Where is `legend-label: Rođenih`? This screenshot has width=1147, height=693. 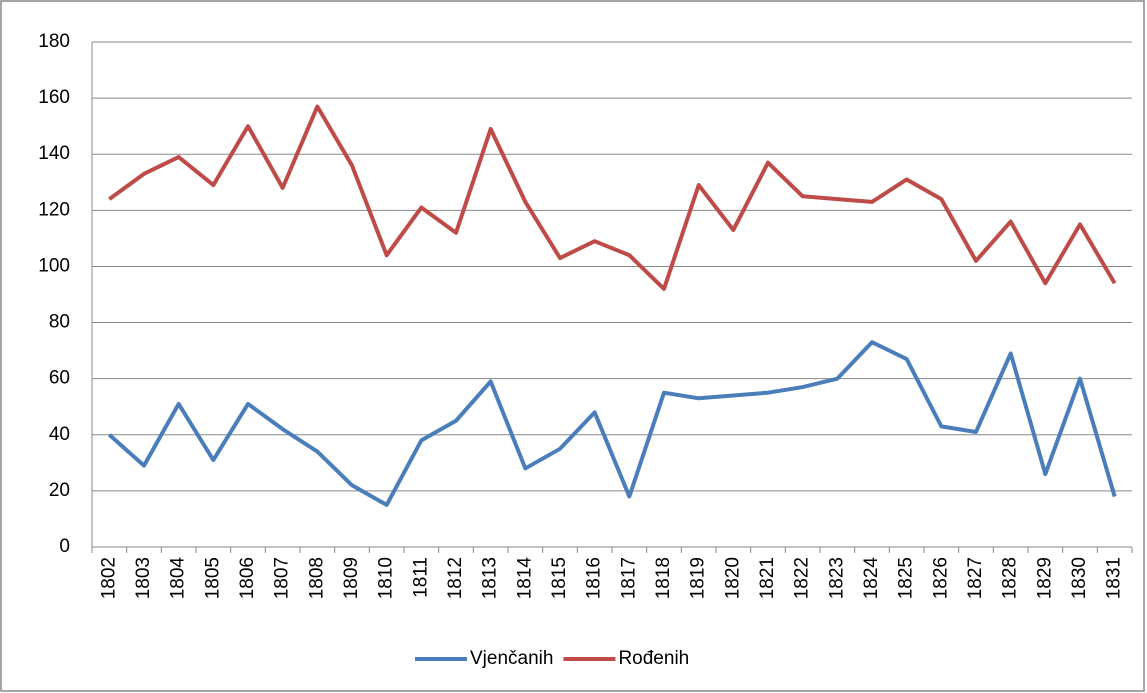
legend-label: Rođenih is located at coordinates (653, 658).